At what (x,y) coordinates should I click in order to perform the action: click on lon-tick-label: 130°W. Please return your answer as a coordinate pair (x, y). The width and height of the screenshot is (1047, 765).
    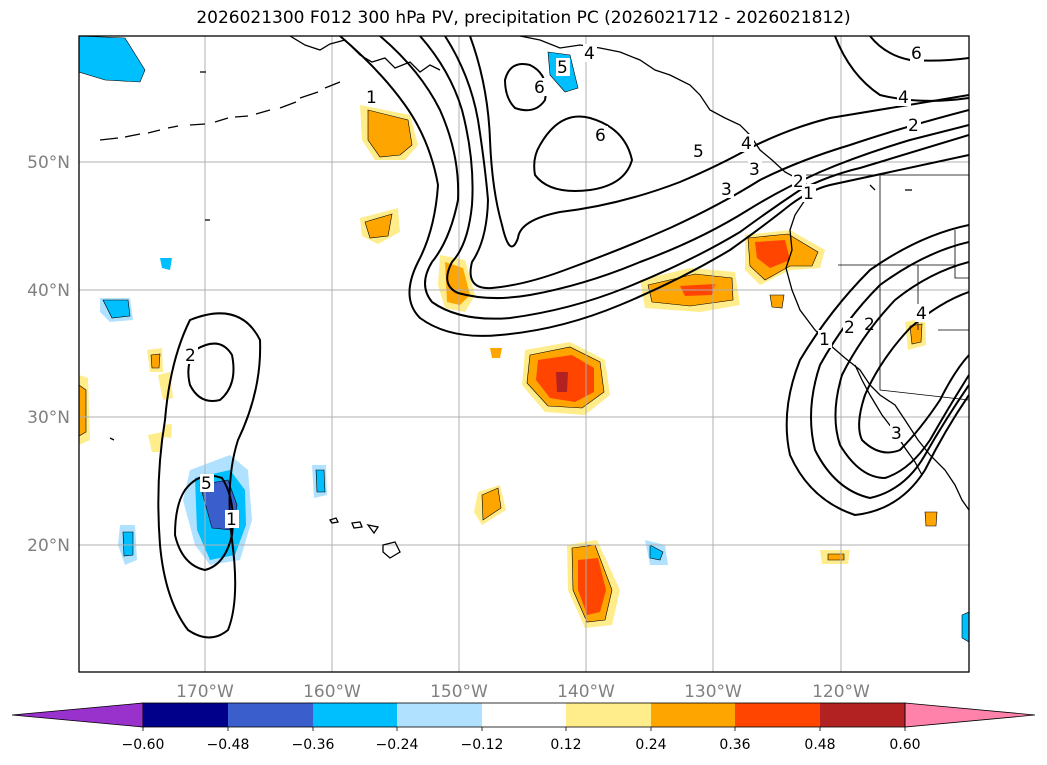
    Looking at the image, I should click on (713, 692).